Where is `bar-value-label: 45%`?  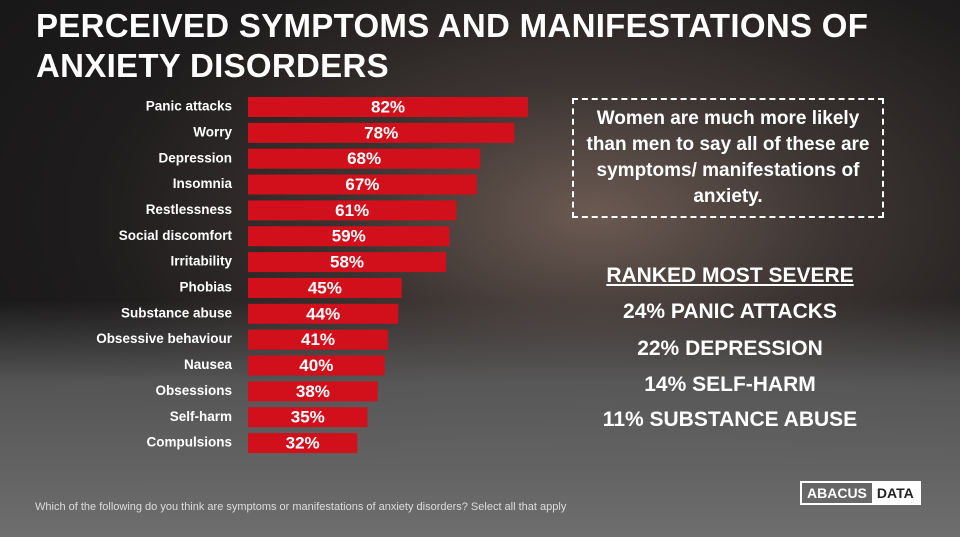 bar-value-label: 45% is located at coordinates (325, 287).